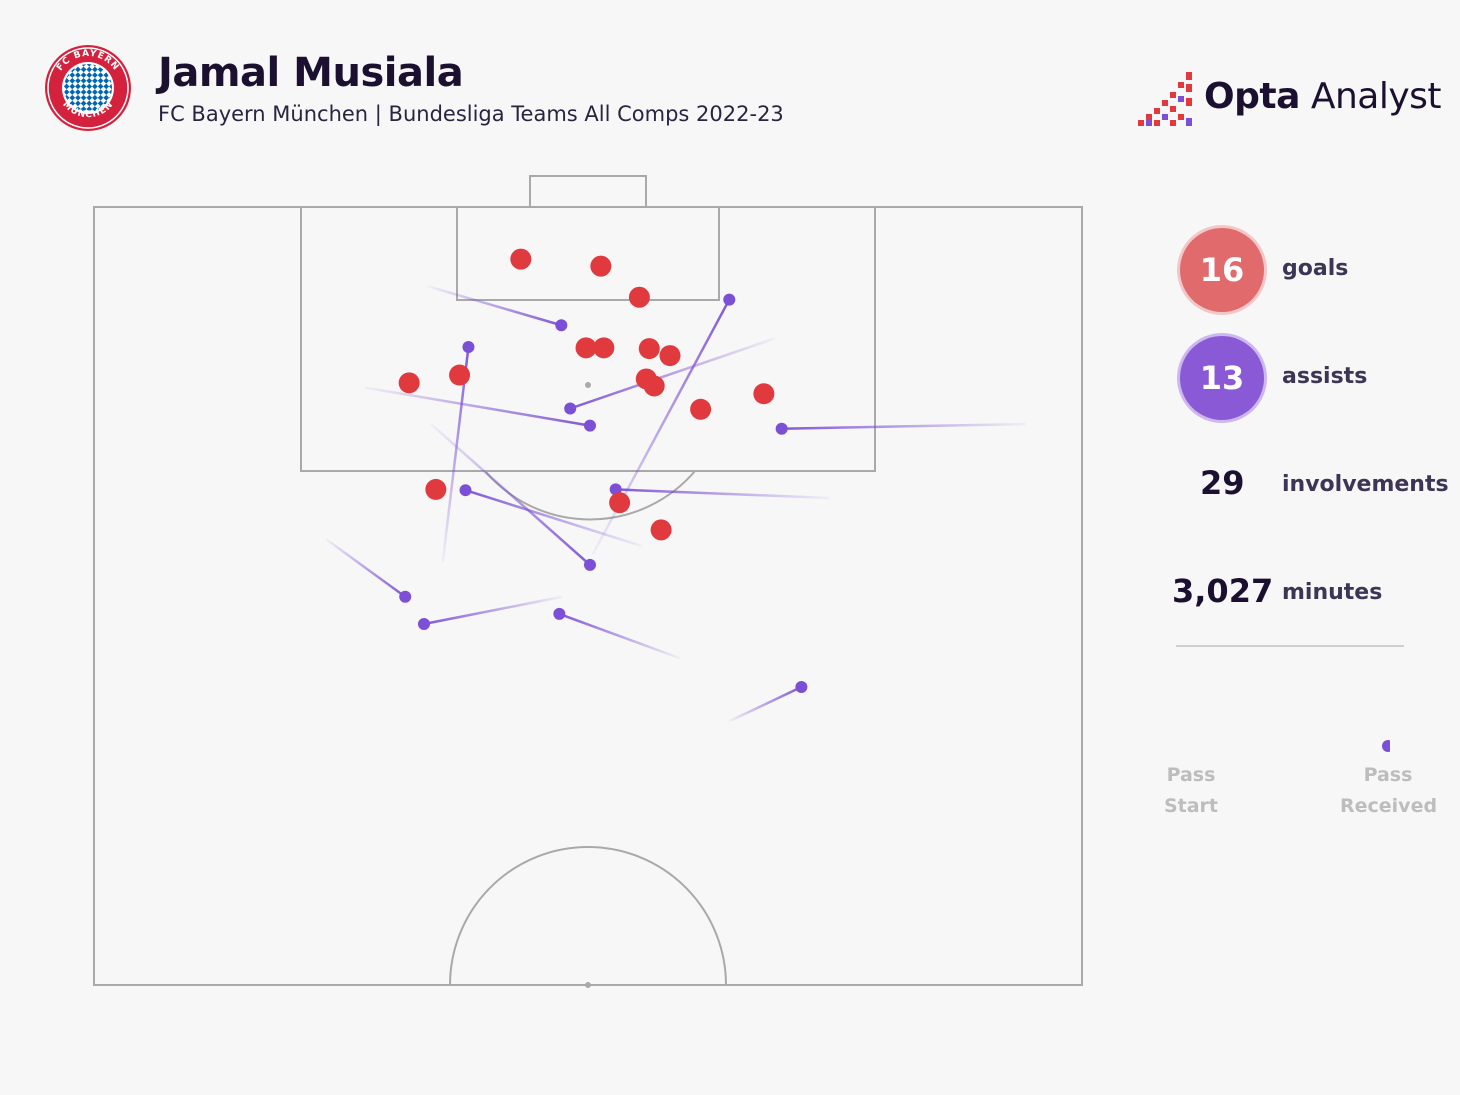  I want to click on centre-spot, so click(588, 985).